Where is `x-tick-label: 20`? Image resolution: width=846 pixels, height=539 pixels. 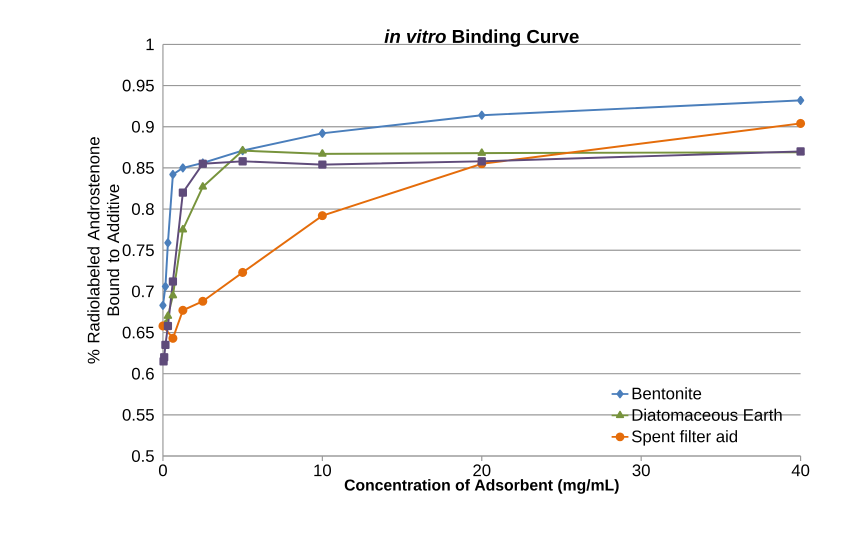 x-tick-label: 20 is located at coordinates (481, 470).